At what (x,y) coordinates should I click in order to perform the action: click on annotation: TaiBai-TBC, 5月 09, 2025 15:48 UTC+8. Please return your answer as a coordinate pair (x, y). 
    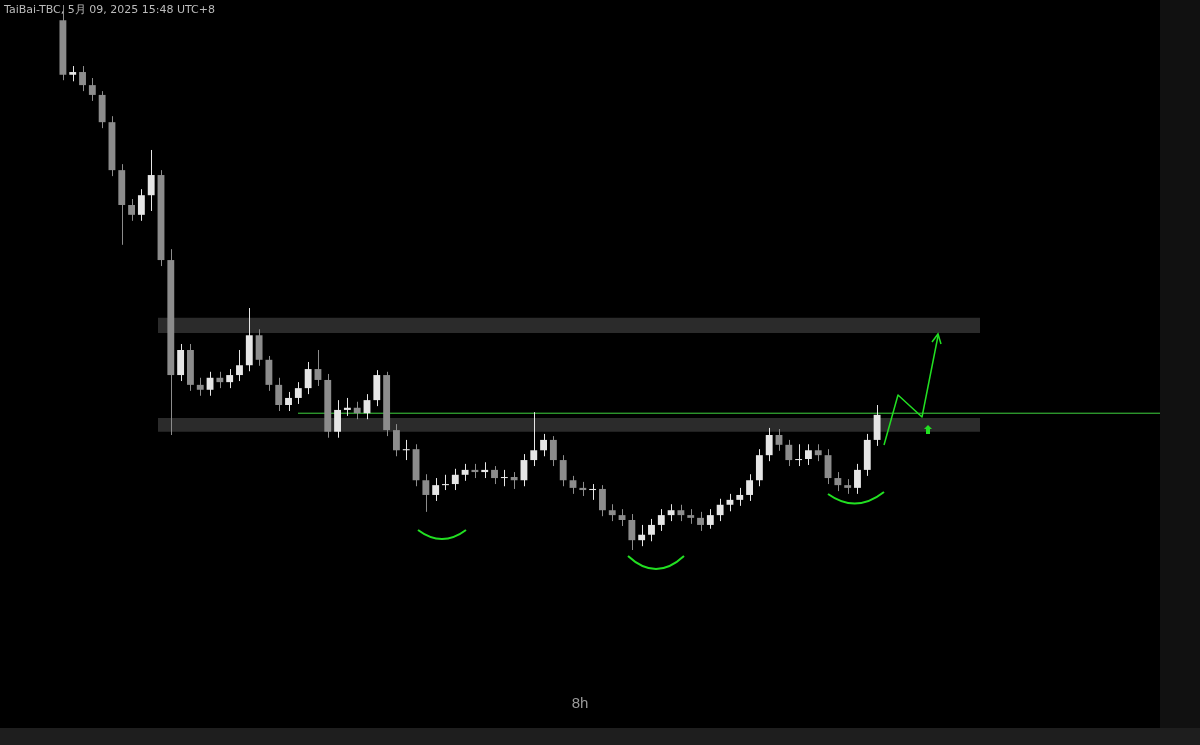
    Looking at the image, I should click on (109, 9).